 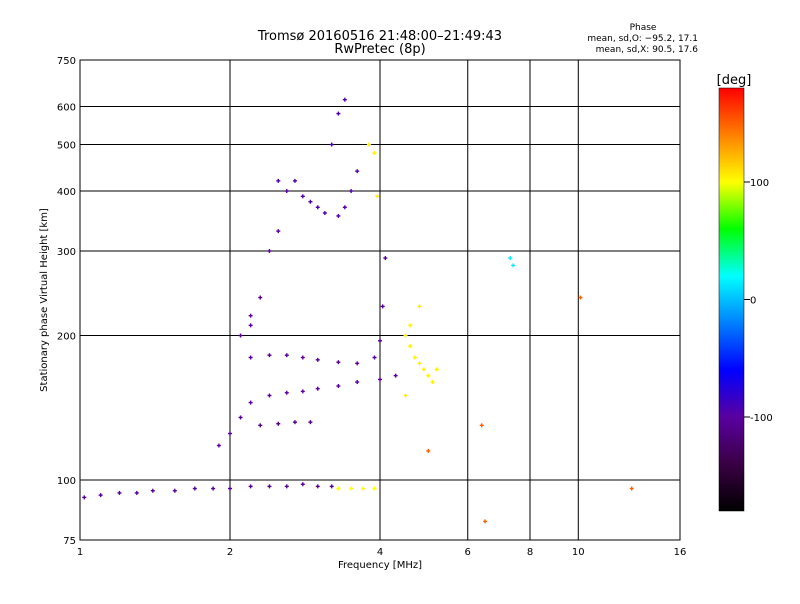 What do you see at coordinates (230, 552) in the screenshot?
I see `x-tick-label: 2` at bounding box center [230, 552].